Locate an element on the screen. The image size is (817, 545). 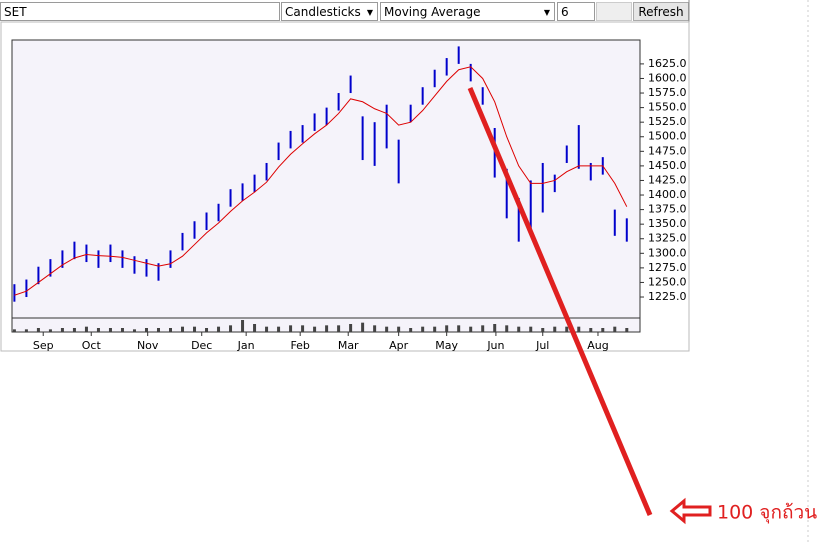
x-tick-label: Nov is located at coordinates (148, 345).